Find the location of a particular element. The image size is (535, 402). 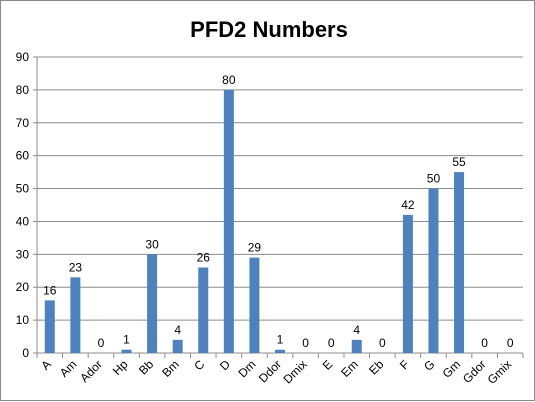

bar-bm is located at coordinates (177, 346).